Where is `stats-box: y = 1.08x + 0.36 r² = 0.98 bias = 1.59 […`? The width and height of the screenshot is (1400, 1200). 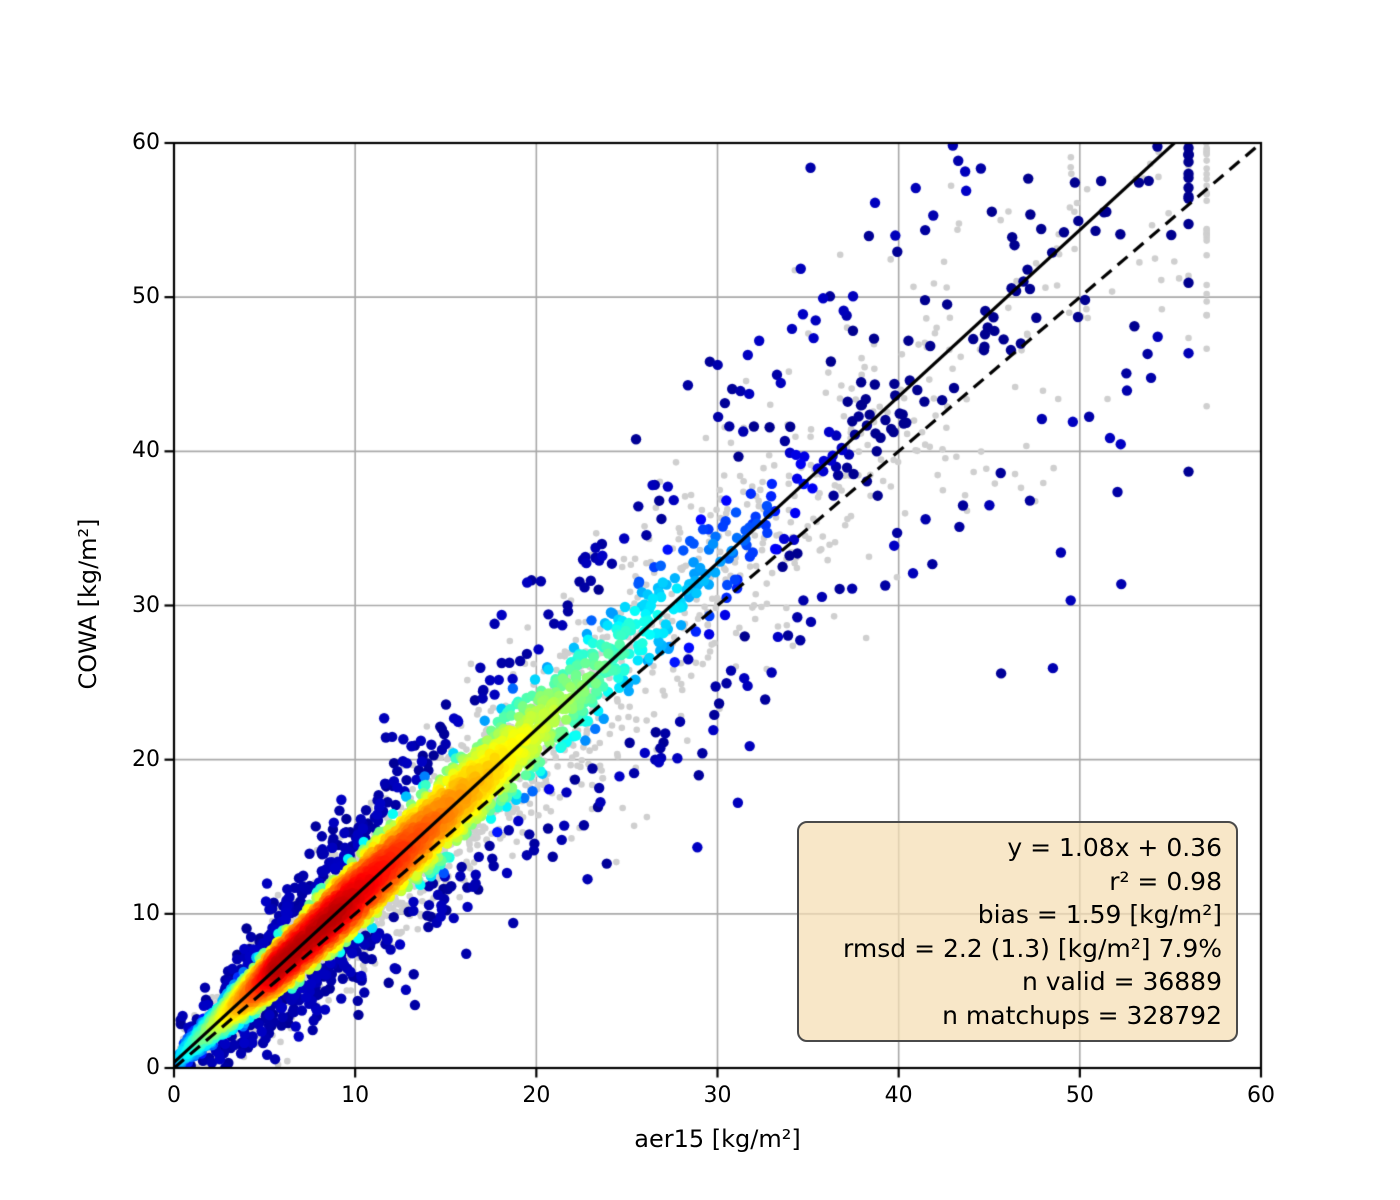 stats-box: y = 1.08x + 0.36 r² = 0.98 bias = 1.59 [… is located at coordinates (1017, 931).